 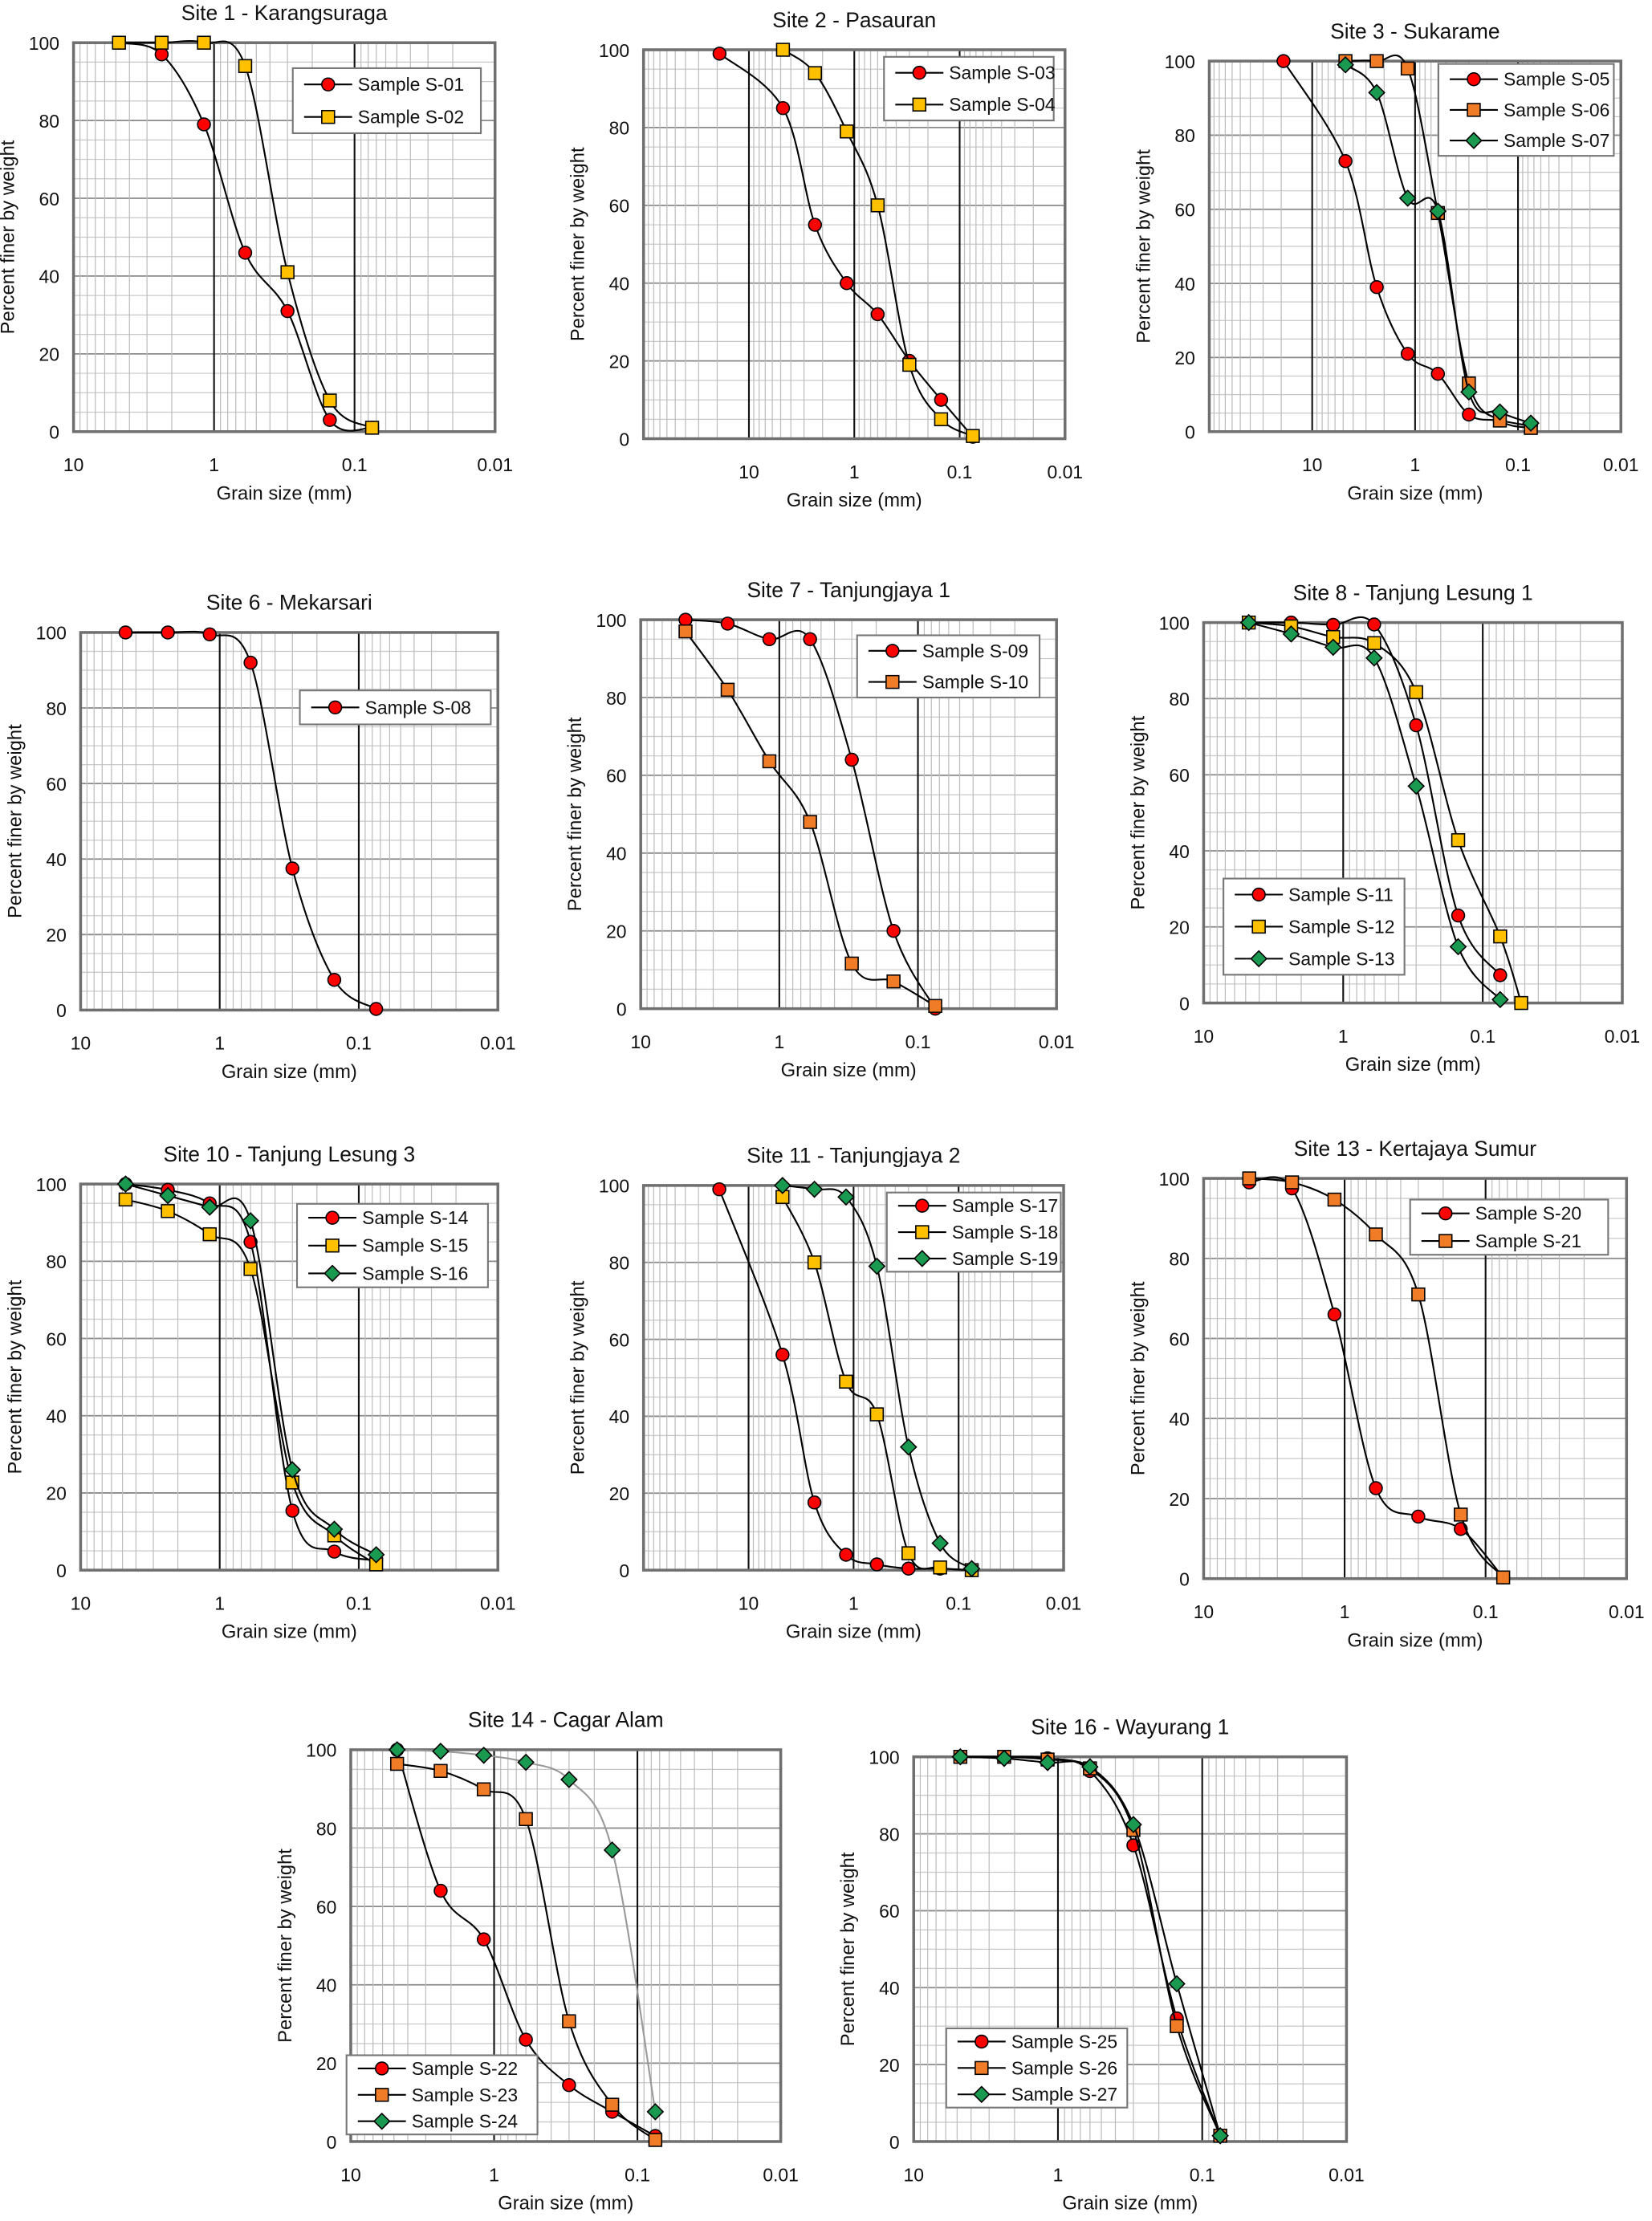 What do you see at coordinates (465, 2121) in the screenshot?
I see `legend-label: Sample S-24` at bounding box center [465, 2121].